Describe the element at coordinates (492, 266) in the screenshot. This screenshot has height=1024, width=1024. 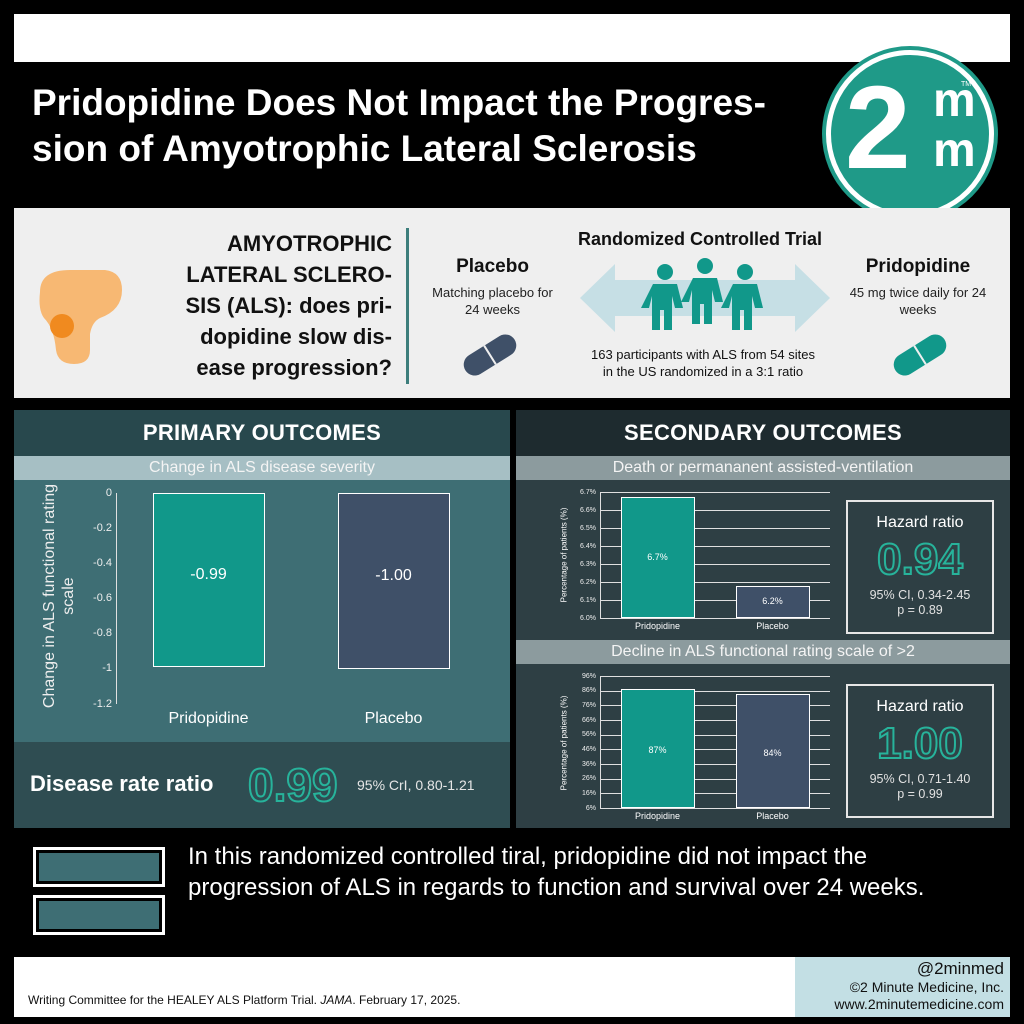
I see `placebo-title: Placebo` at that location.